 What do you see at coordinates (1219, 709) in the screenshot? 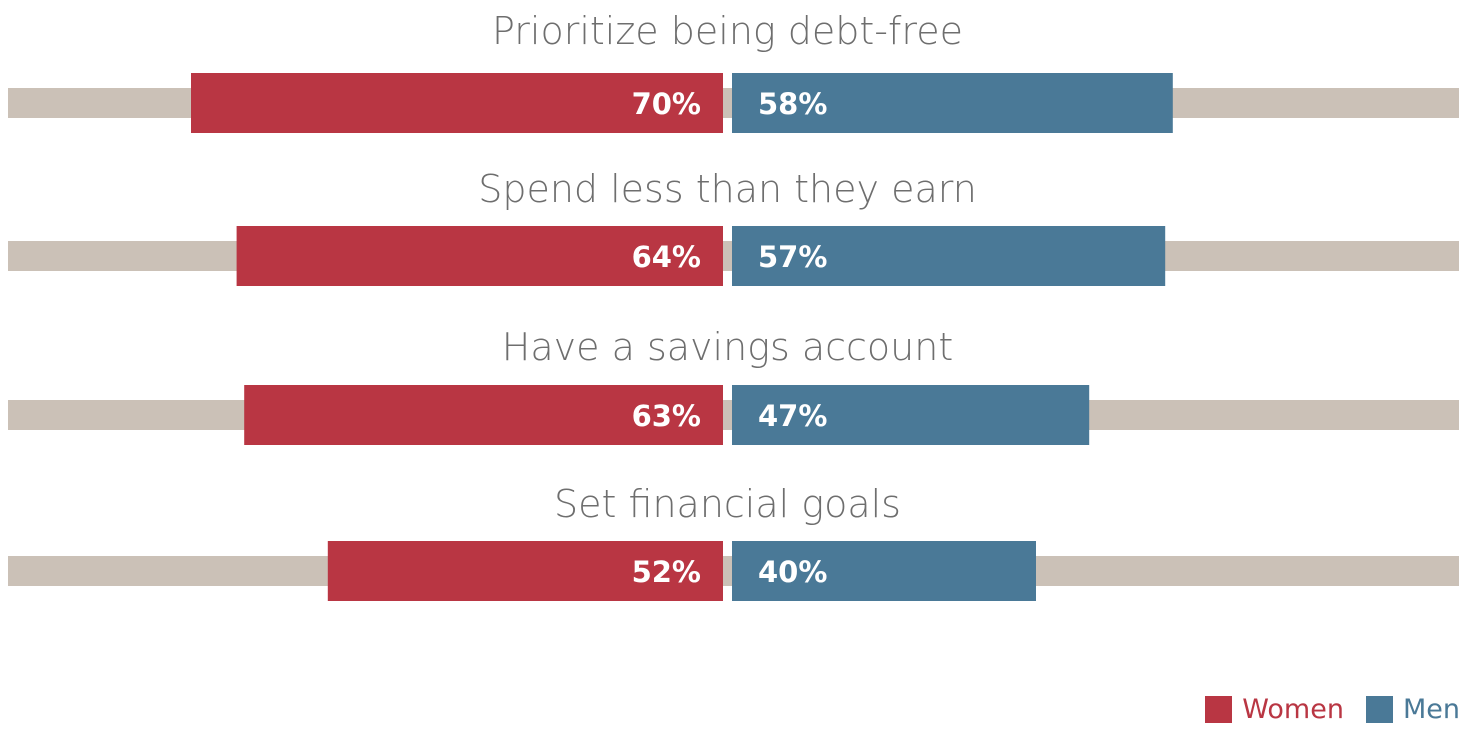
I see `legend-swatch-women` at bounding box center [1219, 709].